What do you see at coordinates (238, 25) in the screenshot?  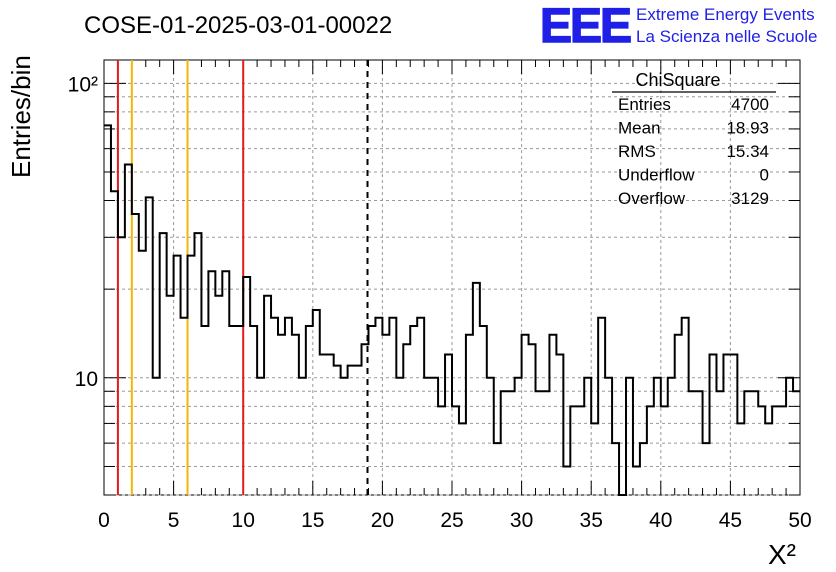 I see `chart-title: COSE-01-2025-03-01-00022` at bounding box center [238, 25].